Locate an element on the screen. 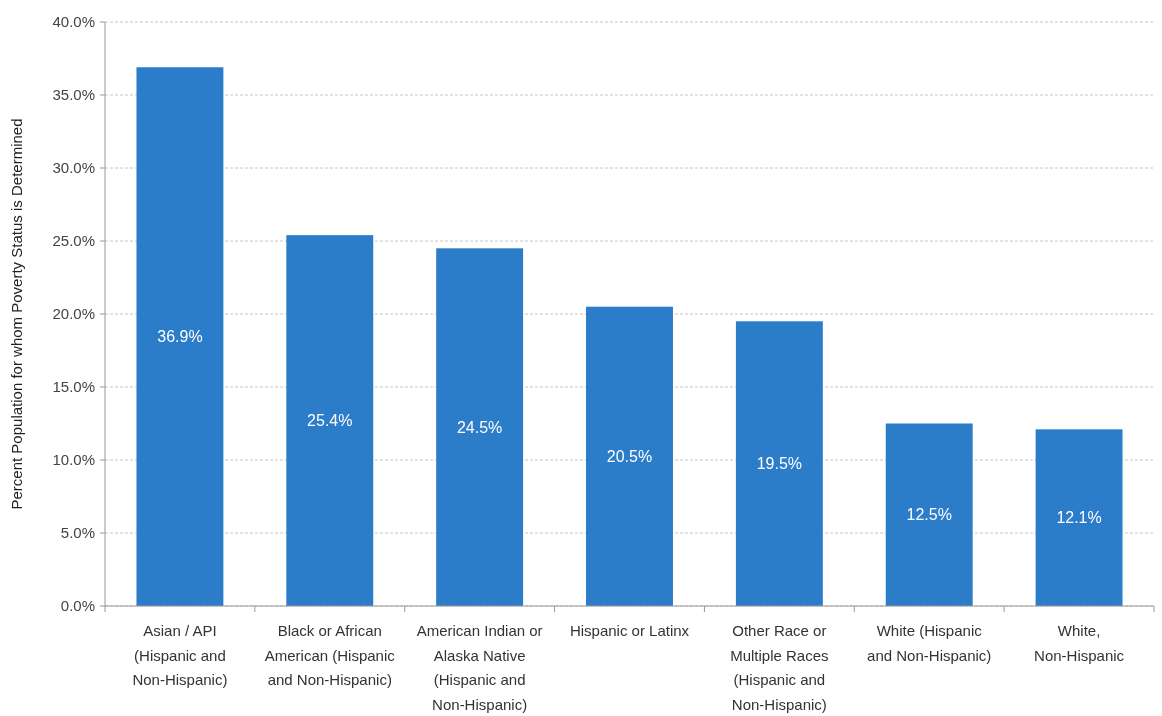 Image resolution: width=1162 pixels, height=716 pixels. x-tick-label: White (Hispanic and Non-Hispanic) is located at coordinates (929, 643).